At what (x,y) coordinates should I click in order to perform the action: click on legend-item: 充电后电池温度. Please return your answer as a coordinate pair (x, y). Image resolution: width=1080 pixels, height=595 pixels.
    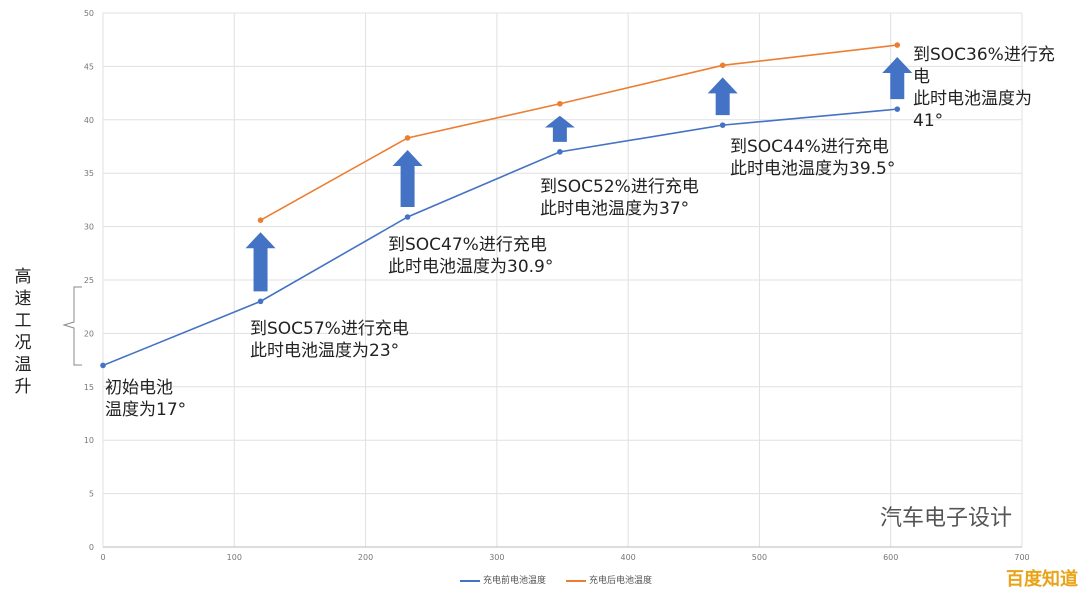
    Looking at the image, I should click on (609, 579).